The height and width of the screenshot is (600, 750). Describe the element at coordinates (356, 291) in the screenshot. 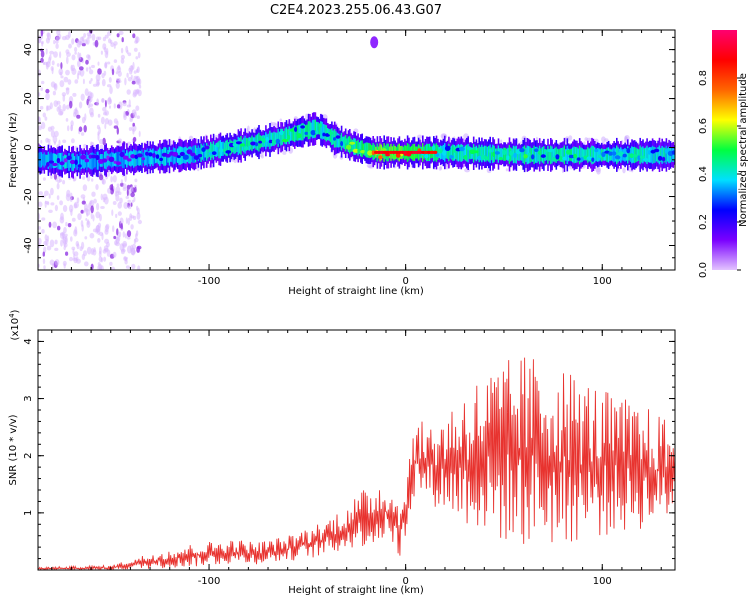

I see `spectrogram-x-label: Height of straight line (km)` at that location.